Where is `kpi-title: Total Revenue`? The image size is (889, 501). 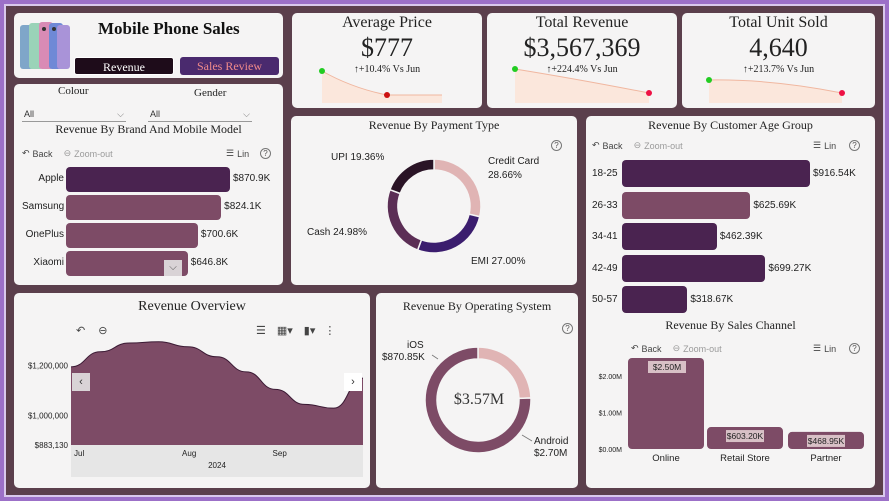
kpi-title: Total Revenue is located at coordinates (582, 22).